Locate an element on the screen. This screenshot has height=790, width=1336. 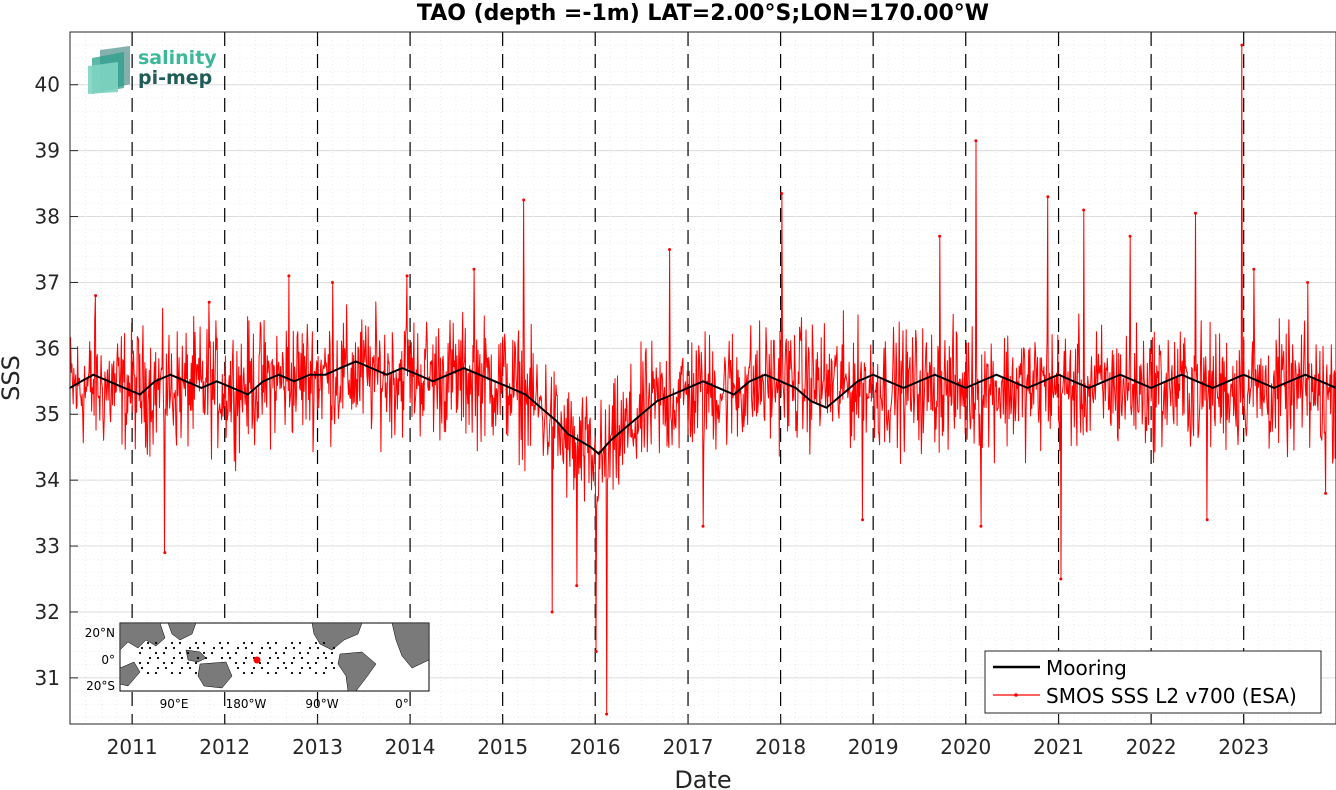
inset-lon-label-180w: 180°W is located at coordinates (246, 704).